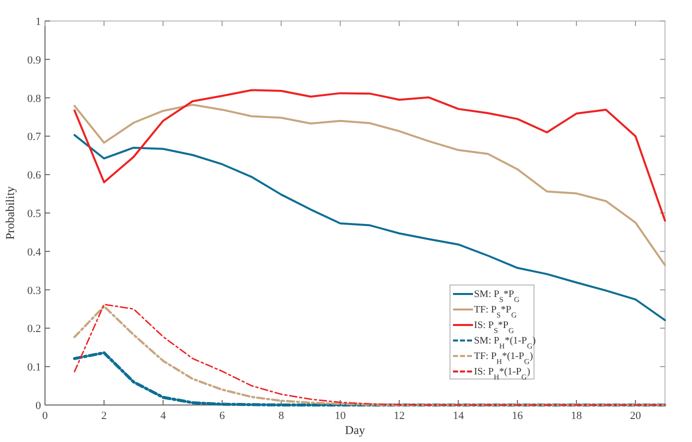 This screenshot has height=442, width=692. Describe the element at coordinates (494, 327) in the screenshot. I see `legend-label: IS: P$_{S}$*P$_{G}$` at that location.